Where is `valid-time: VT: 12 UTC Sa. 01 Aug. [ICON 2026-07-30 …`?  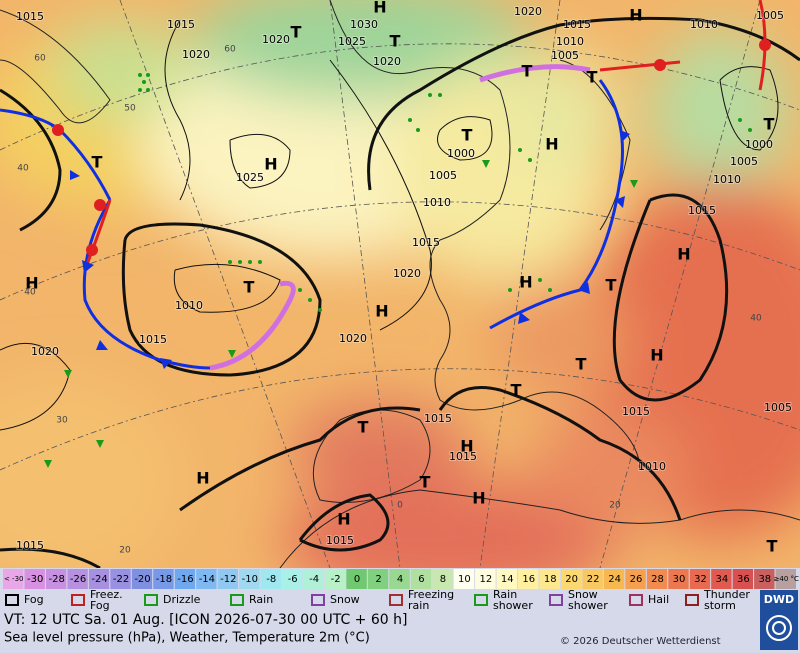
valid-time: VT: 12 UTC Sa. 01 Aug. [ICON 2026-07-30 … is located at coordinates (205, 620).